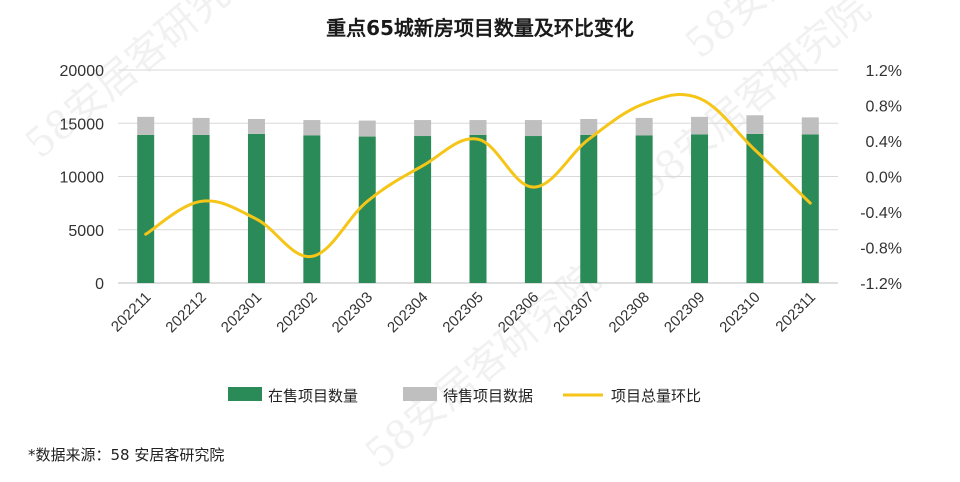 Image resolution: width=960 pixels, height=482 pixels. I want to click on y-right-tick-label: 0.8%, so click(884, 107).